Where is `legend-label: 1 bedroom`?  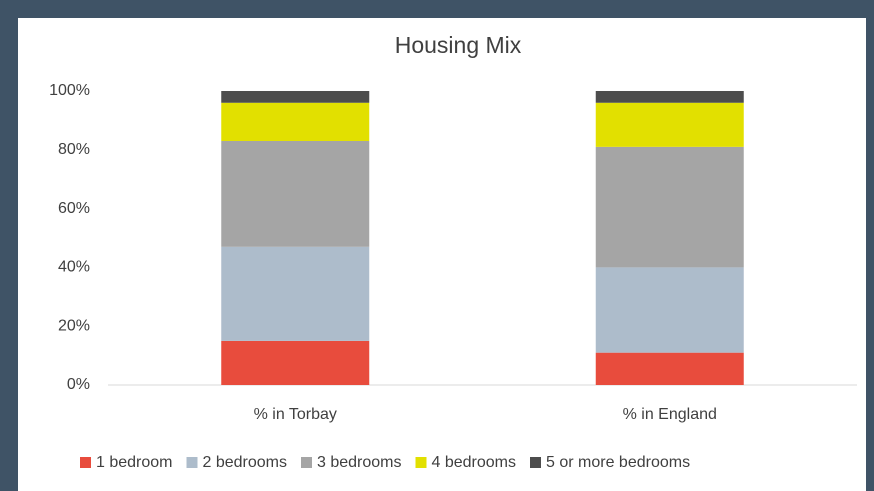 legend-label: 1 bedroom is located at coordinates (134, 462).